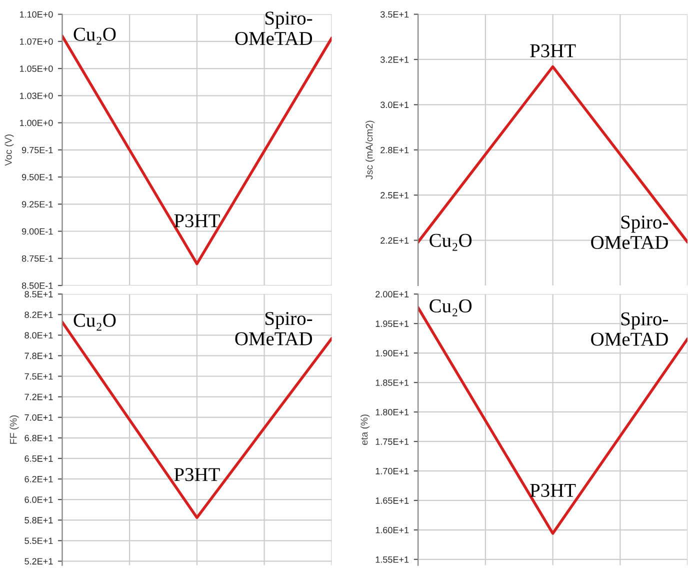 The image size is (691, 571). Describe the element at coordinates (394, 240) in the screenshot. I see `y-tick-label: 2.2E+1` at that location.